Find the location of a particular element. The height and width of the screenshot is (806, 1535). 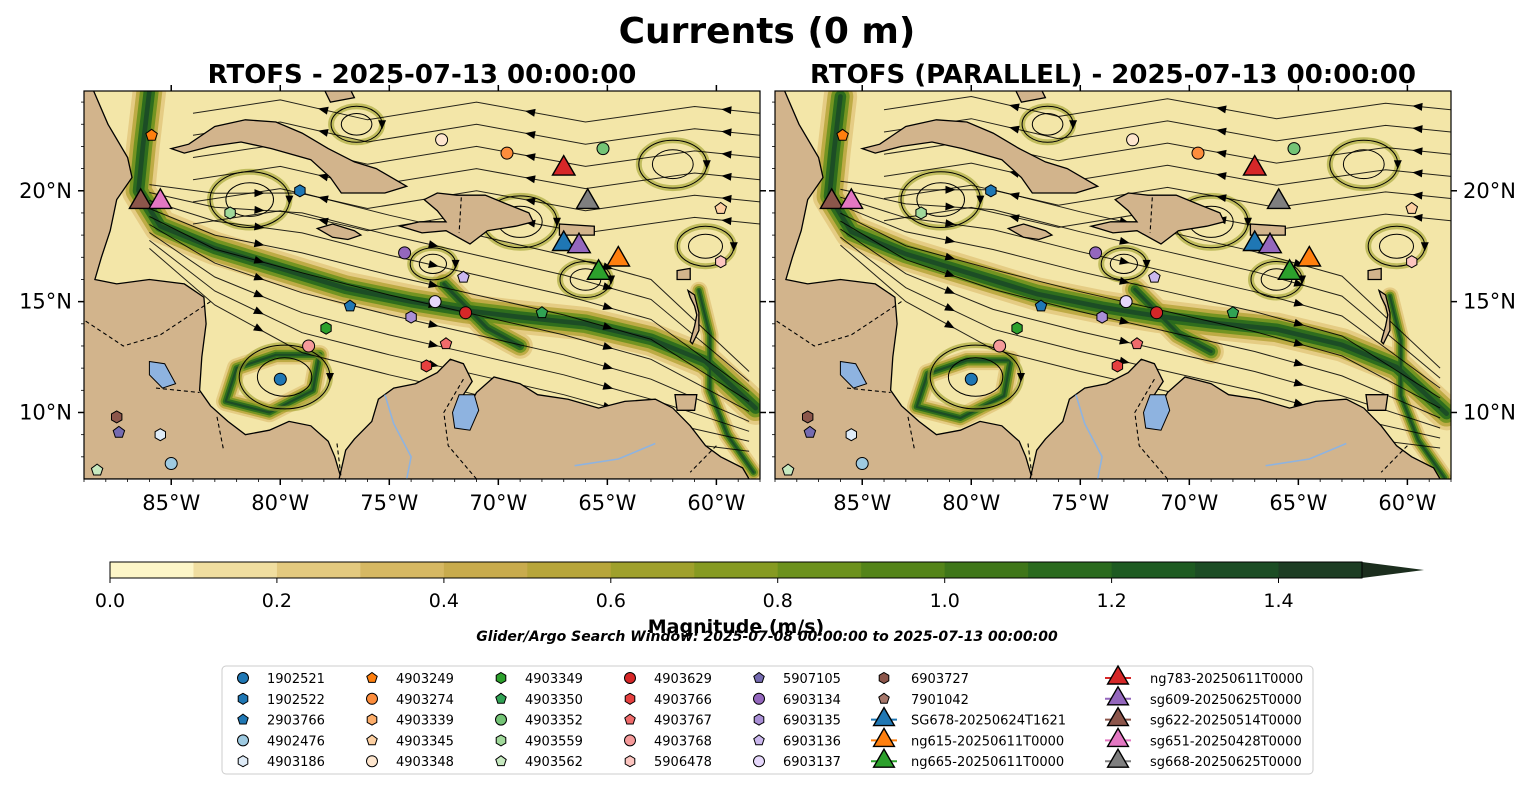

colorbar-tick-label: 1.4 is located at coordinates (1278, 601).